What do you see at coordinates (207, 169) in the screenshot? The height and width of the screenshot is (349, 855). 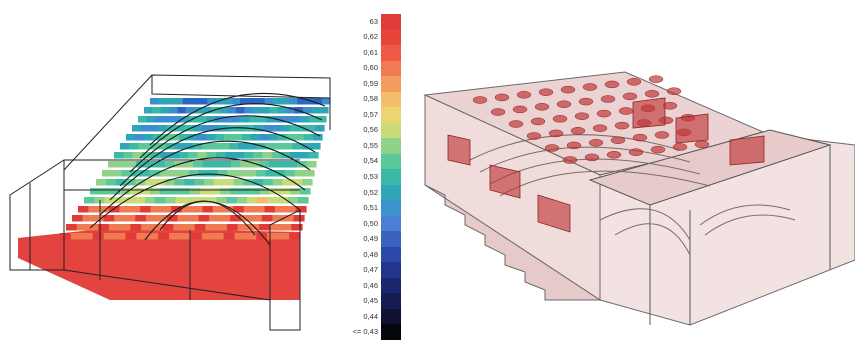 I see `seating-arcs` at bounding box center [207, 169].